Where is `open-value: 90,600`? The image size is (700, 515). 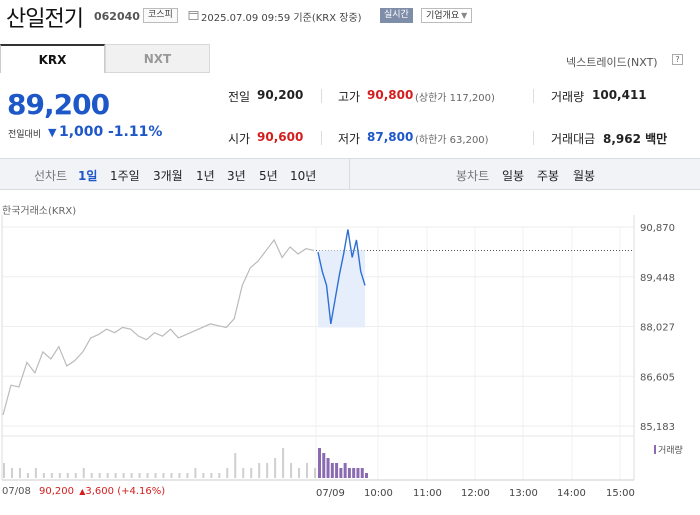 open-value: 90,600 is located at coordinates (280, 137).